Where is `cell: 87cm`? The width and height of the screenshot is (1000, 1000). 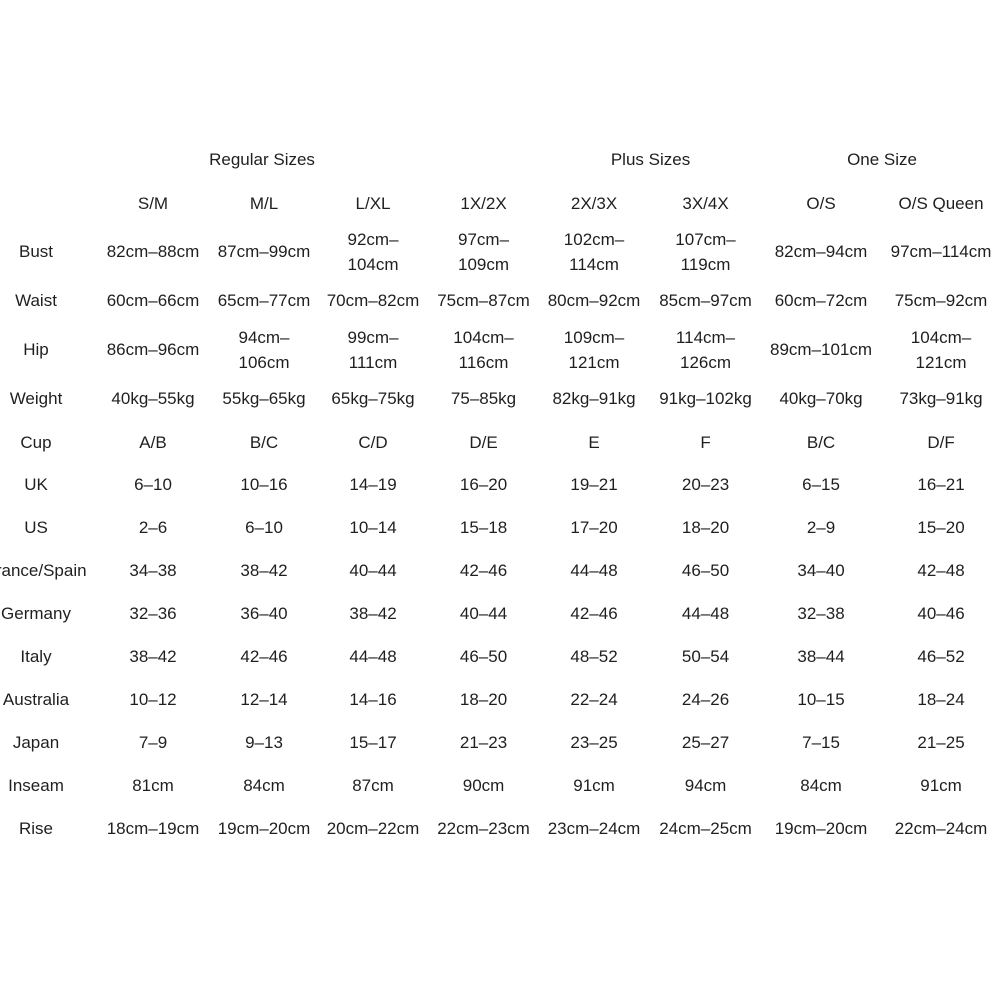 cell: 87cm is located at coordinates (373, 786).